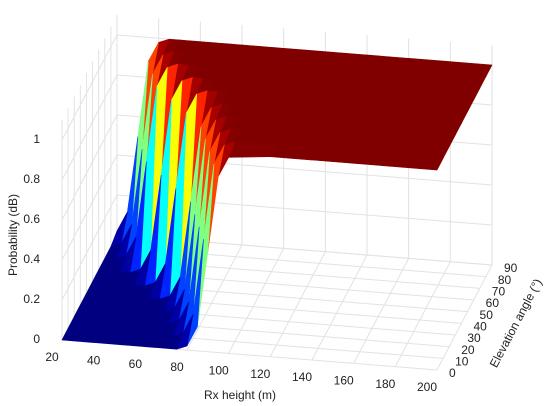 The height and width of the screenshot is (406, 550). What do you see at coordinates (36, 139) in the screenshot?
I see `z-tick-label: 1` at bounding box center [36, 139].